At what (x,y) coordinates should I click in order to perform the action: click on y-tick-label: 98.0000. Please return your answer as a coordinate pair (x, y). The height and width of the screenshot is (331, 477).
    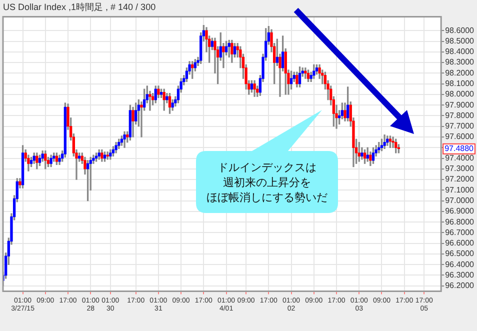
    Looking at the image, I should click on (460, 94).